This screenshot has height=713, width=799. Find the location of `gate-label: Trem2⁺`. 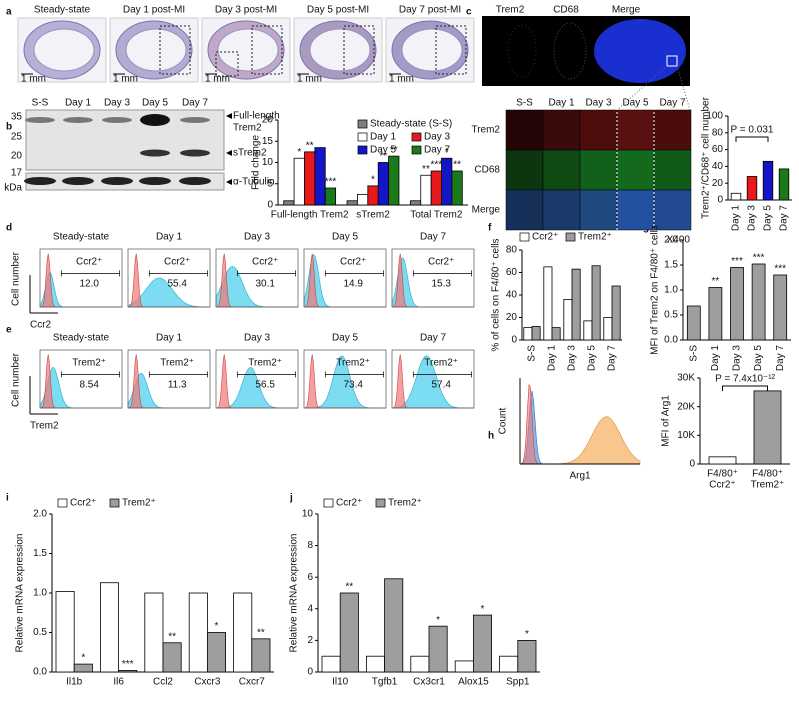

gate-label: Trem2⁺ is located at coordinates (353, 362).